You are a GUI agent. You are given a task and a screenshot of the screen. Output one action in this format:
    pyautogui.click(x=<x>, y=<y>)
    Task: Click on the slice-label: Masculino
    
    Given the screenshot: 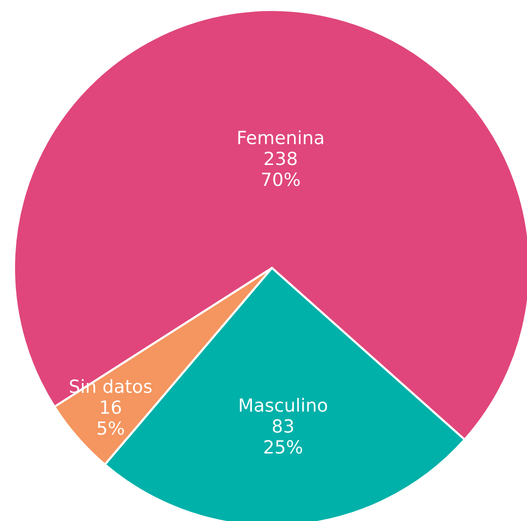 What is the action you would take?
    pyautogui.click(x=284, y=405)
    